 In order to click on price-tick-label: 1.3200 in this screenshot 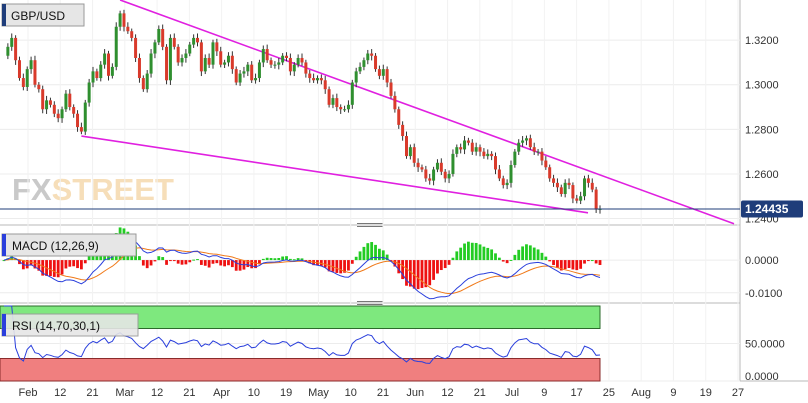, I will do `click(762, 41)`.